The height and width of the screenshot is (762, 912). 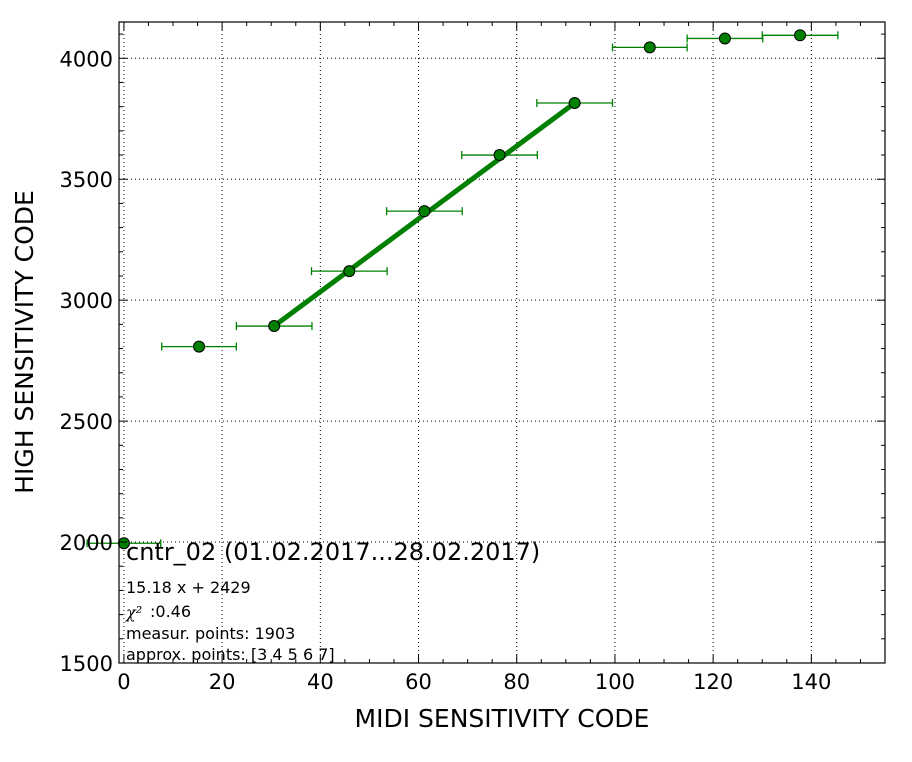 I want to click on x-tick-label: 100, so click(x=615, y=682).